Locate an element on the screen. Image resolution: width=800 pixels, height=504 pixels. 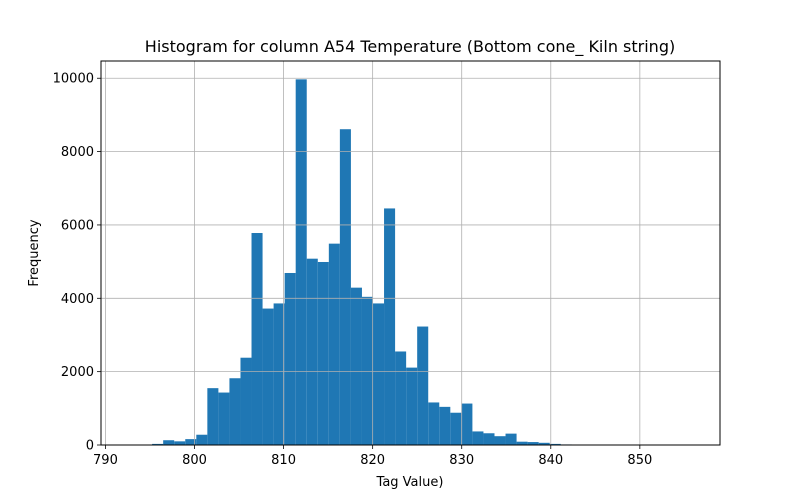
y-tick-label: 4000 is located at coordinates (77, 299).